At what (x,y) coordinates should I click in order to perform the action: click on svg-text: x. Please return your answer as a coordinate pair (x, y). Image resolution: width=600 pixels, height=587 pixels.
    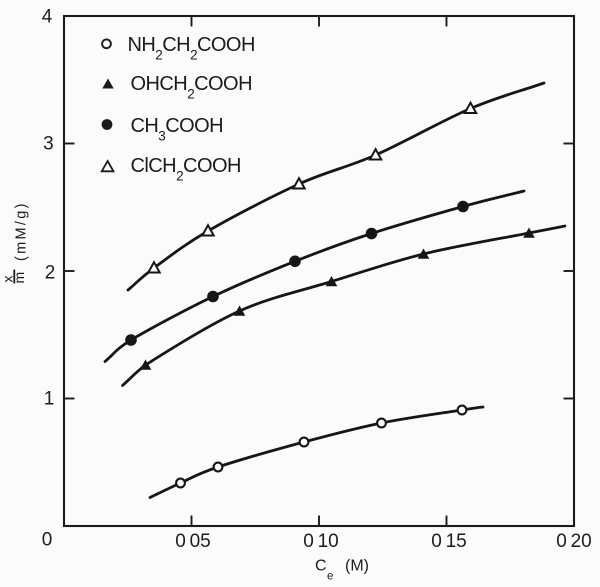
    Looking at the image, I should click on (8, 279).